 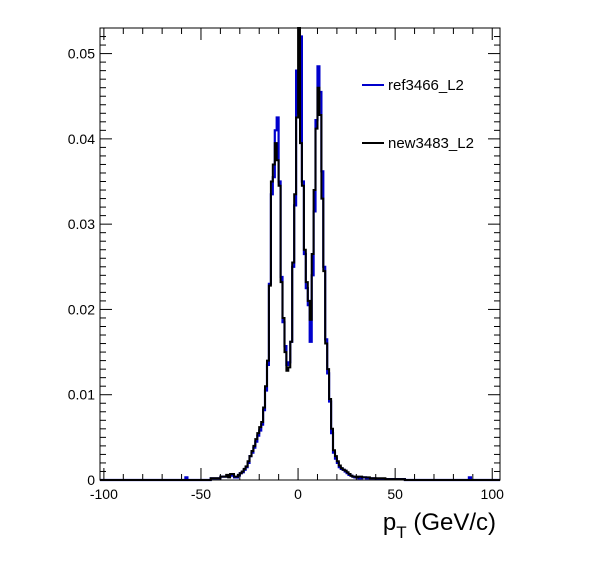 I want to click on y-tick-label: 0, so click(x=91, y=480).